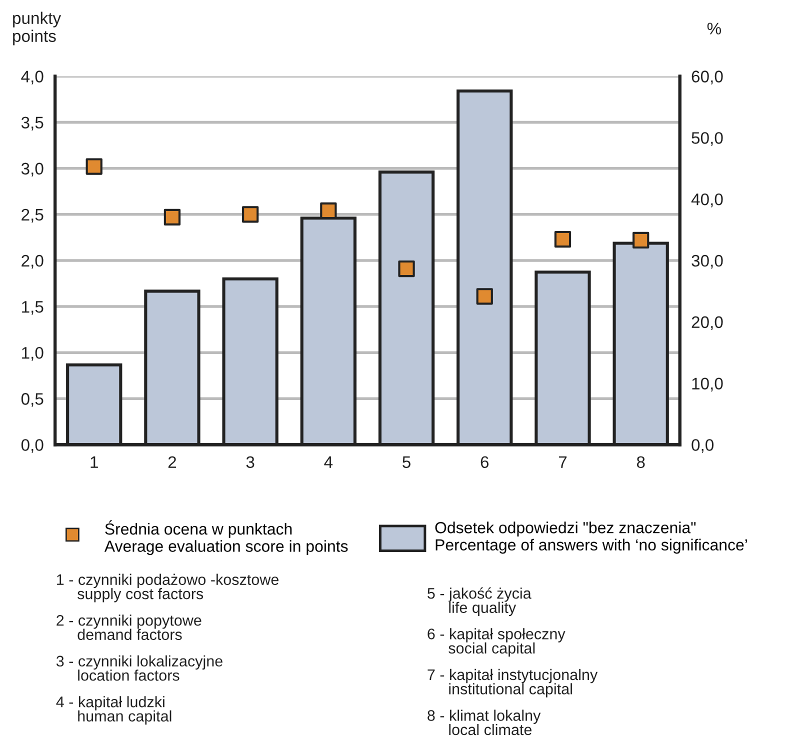 This screenshot has width=798, height=755. I want to click on y-tick-label: 0,0, so click(32, 446).